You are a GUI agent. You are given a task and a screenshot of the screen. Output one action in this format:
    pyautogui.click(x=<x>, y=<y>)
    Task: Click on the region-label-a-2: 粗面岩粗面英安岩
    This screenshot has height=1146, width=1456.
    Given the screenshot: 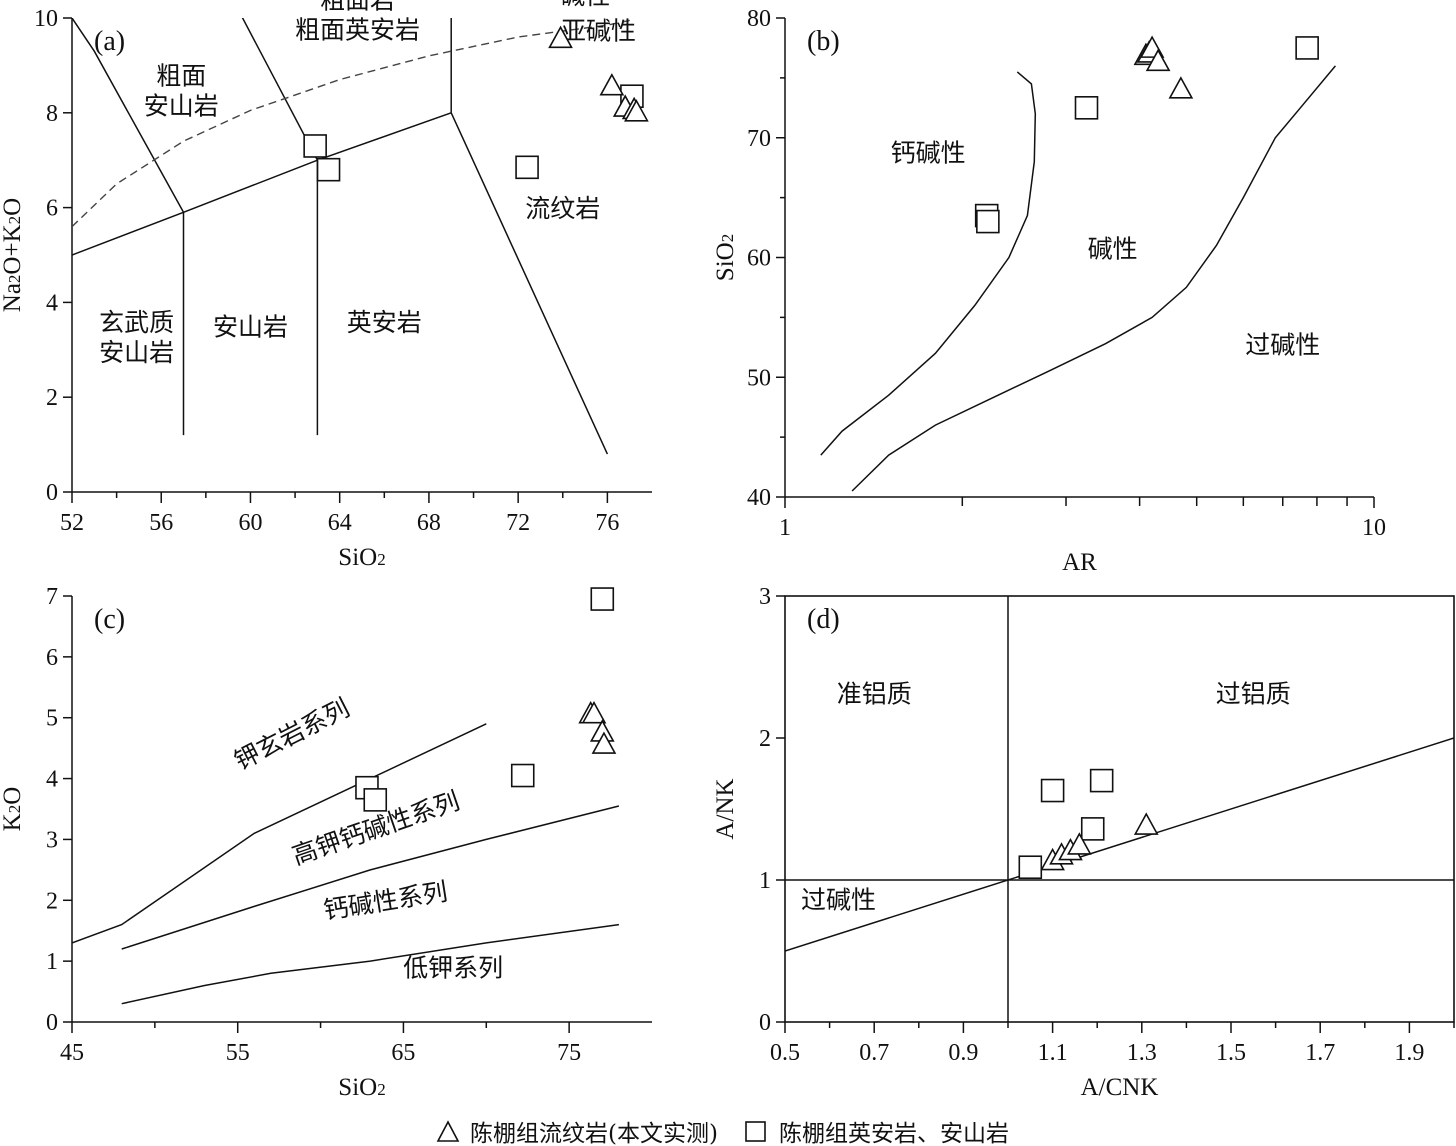 What is the action you would take?
    pyautogui.click(x=357, y=22)
    